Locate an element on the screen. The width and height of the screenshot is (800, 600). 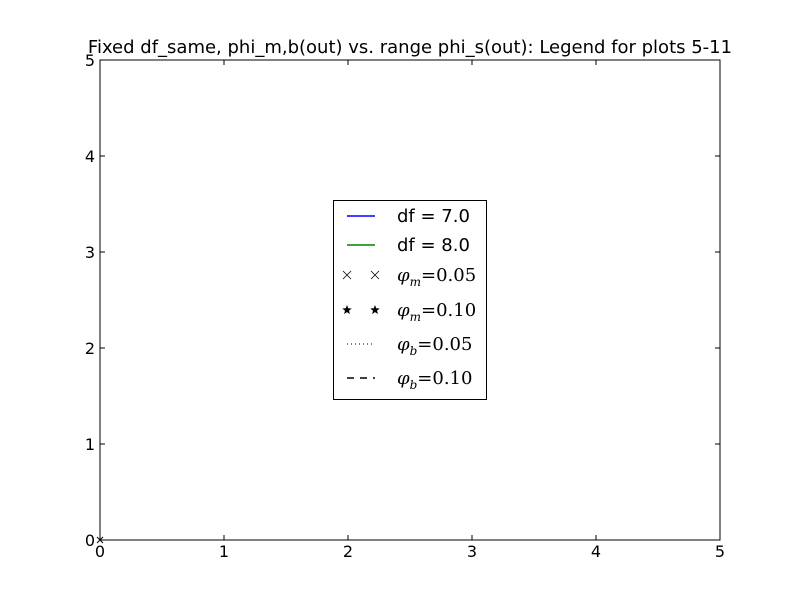
legend-label: φm=0.10 is located at coordinates (436, 312).